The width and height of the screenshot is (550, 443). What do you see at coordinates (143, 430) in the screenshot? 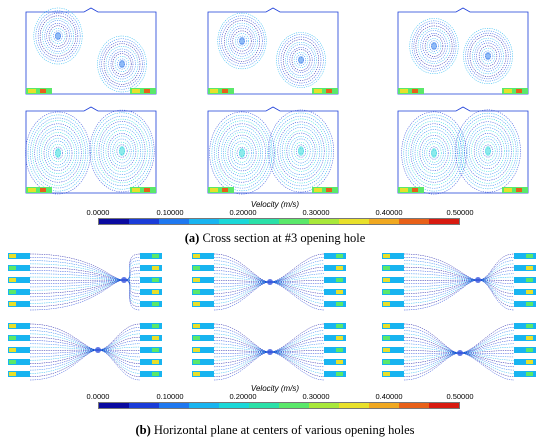
I see `caption-b-label: (b)` at bounding box center [143, 430].